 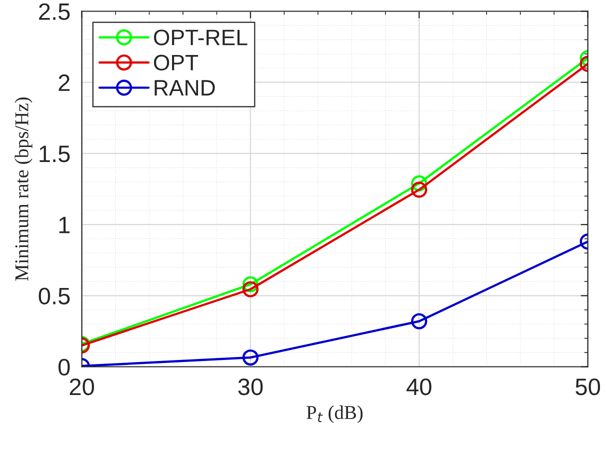 What do you see at coordinates (201, 38) in the screenshot?
I see `legend-label: OPT-REL` at bounding box center [201, 38].